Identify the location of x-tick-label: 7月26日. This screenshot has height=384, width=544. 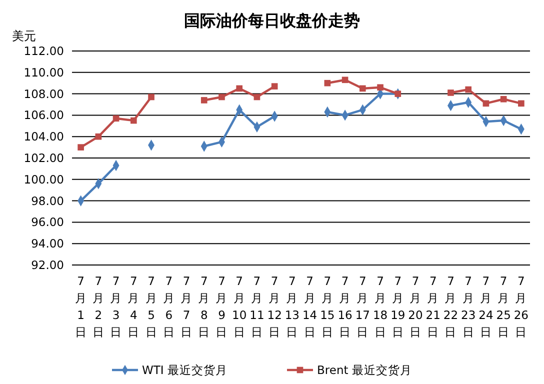
(521, 306).